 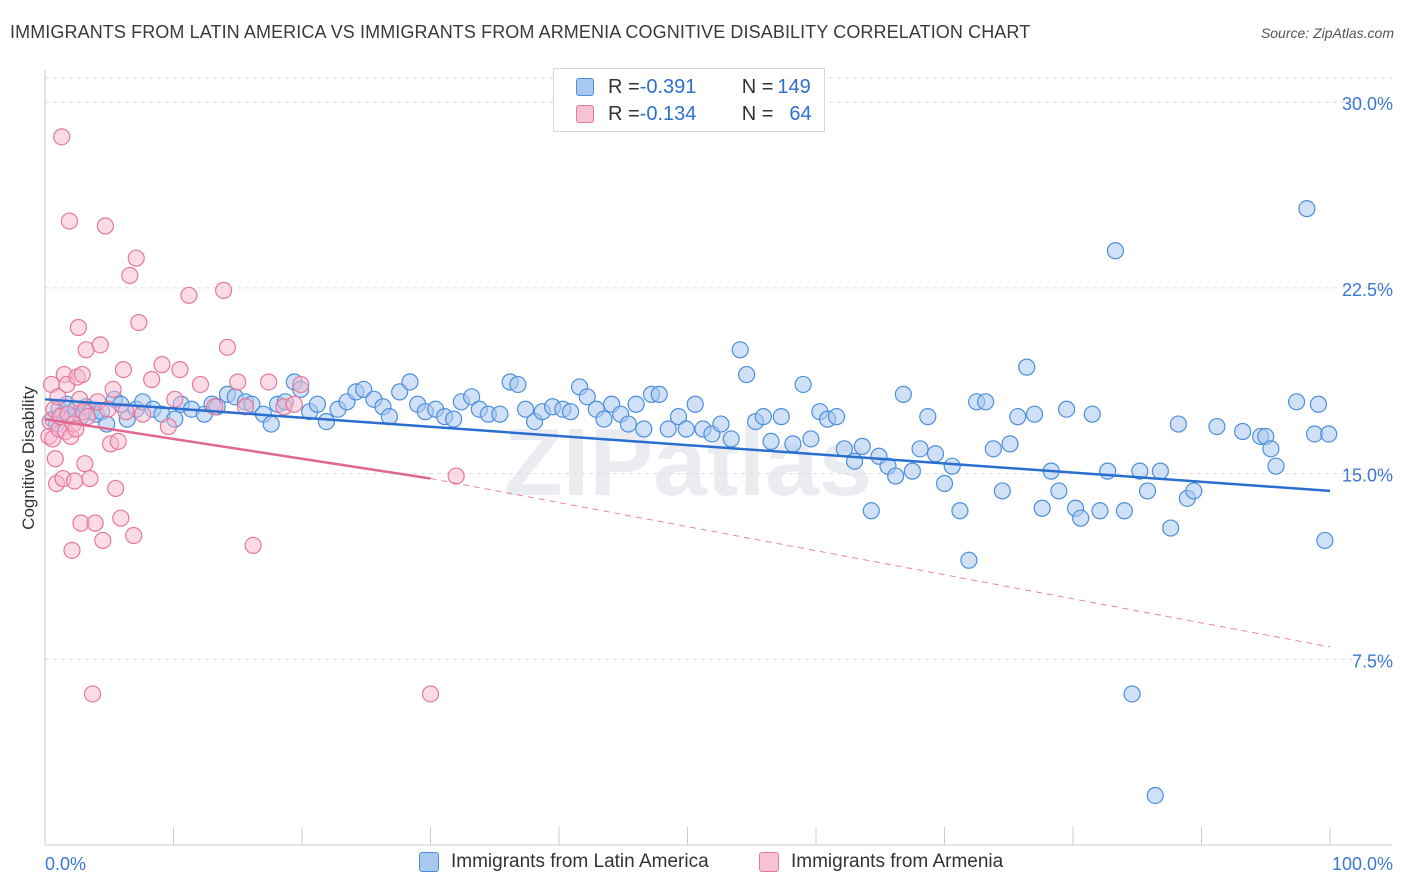 What do you see at coordinates (1327, 33) in the screenshot?
I see `source-credit: Source: ZipAtlas.com` at bounding box center [1327, 33].